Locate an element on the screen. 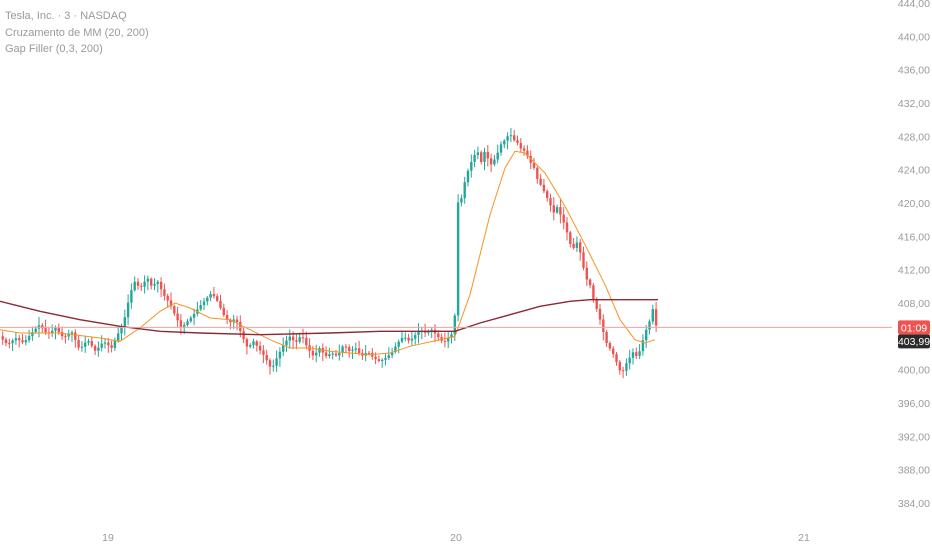  y-tick-label: 388,00 is located at coordinates (914, 471).